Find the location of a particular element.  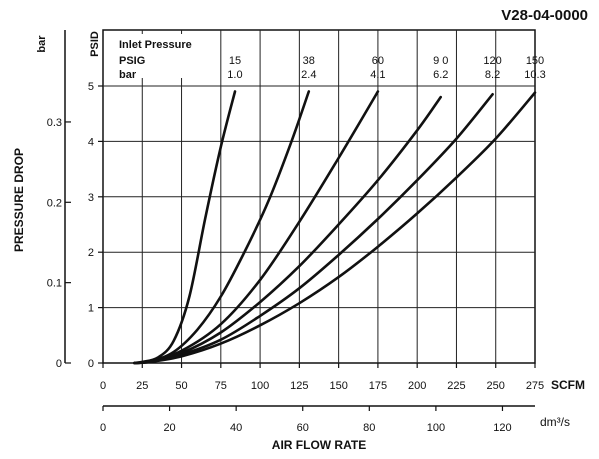

curve-label-psig: 120 is located at coordinates (492, 61).